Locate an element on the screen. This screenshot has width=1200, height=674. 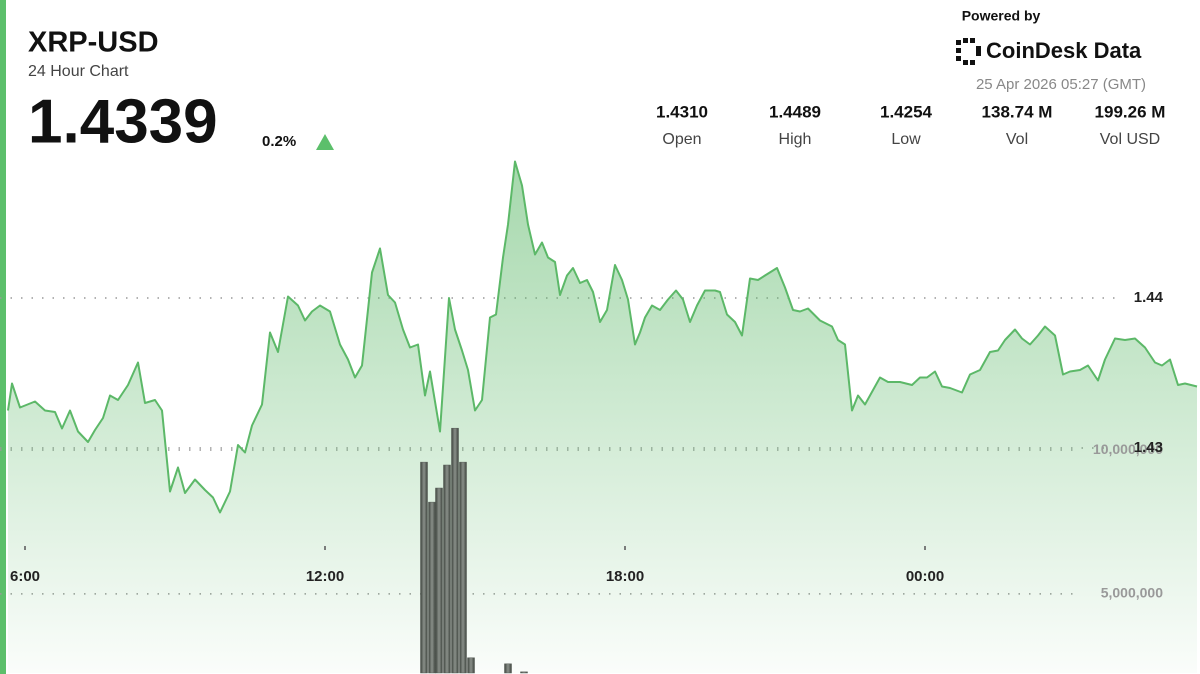
y2-tick-label: 10,000,000 is located at coordinates (1128, 449).